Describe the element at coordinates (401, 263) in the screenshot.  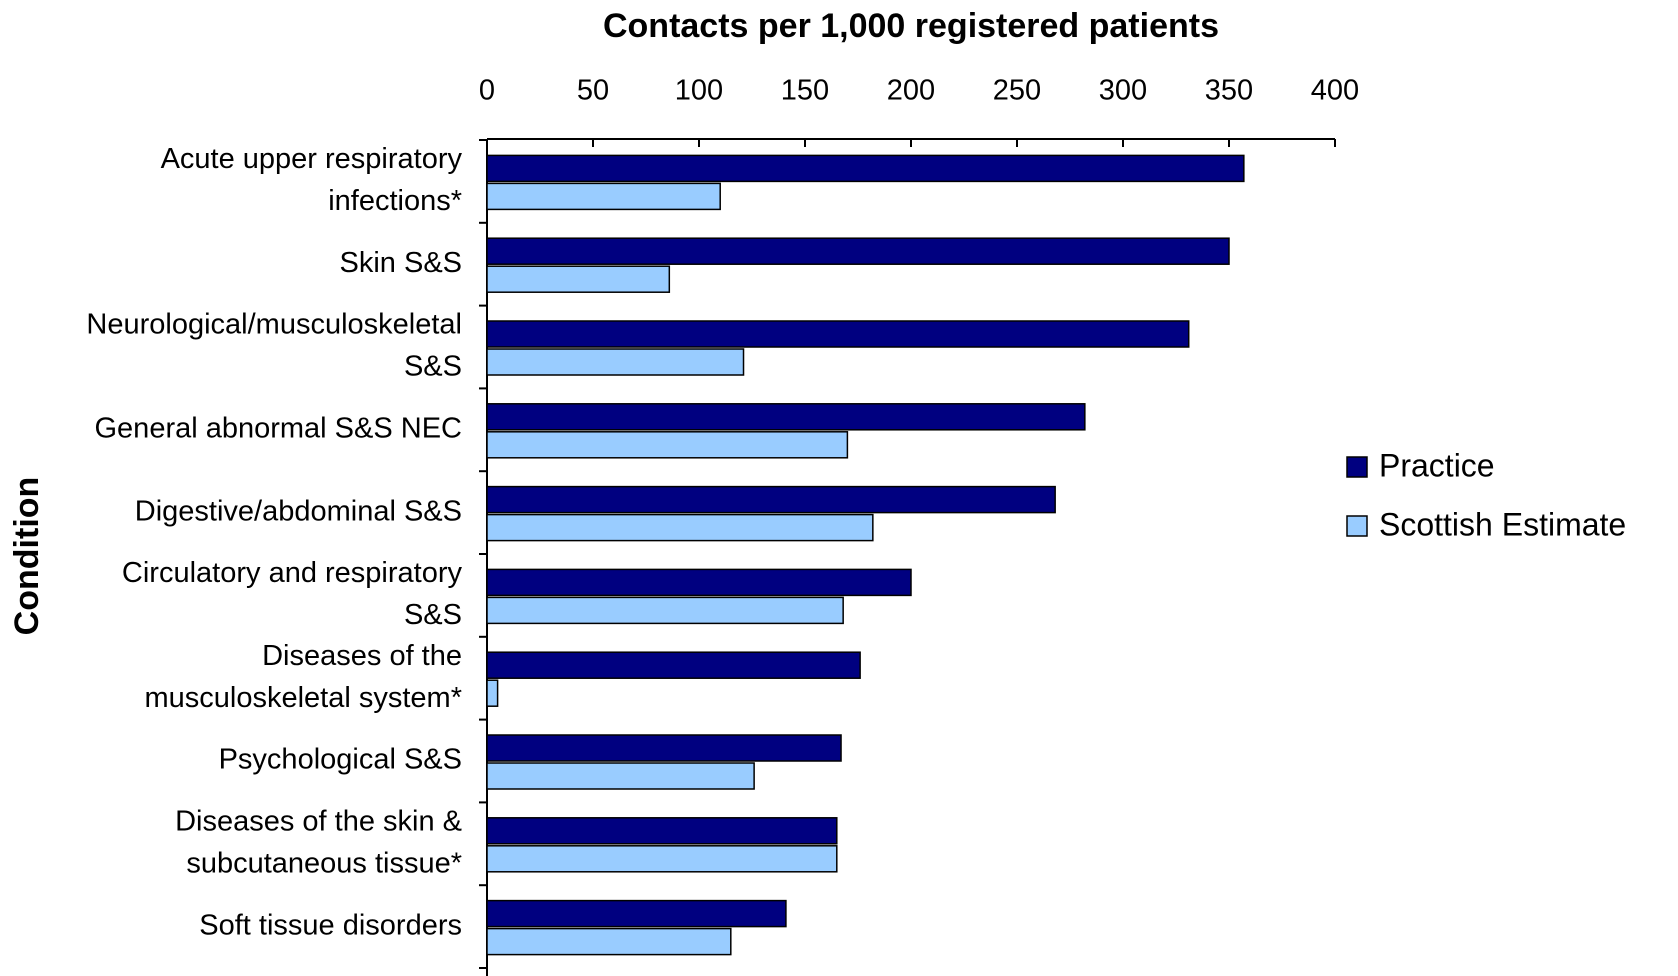
I see `y-tick-label: Skin S&S` at that location.